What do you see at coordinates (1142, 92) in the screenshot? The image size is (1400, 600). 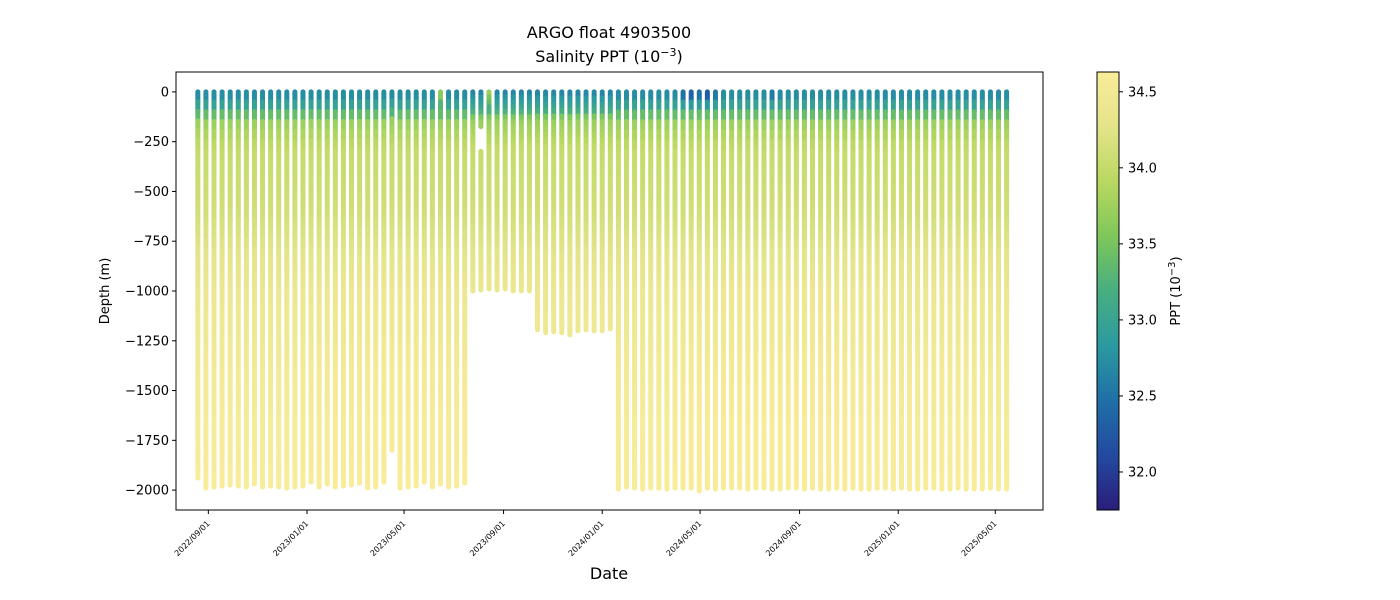 I see `colorbar-tick-label: 34.5` at bounding box center [1142, 92].